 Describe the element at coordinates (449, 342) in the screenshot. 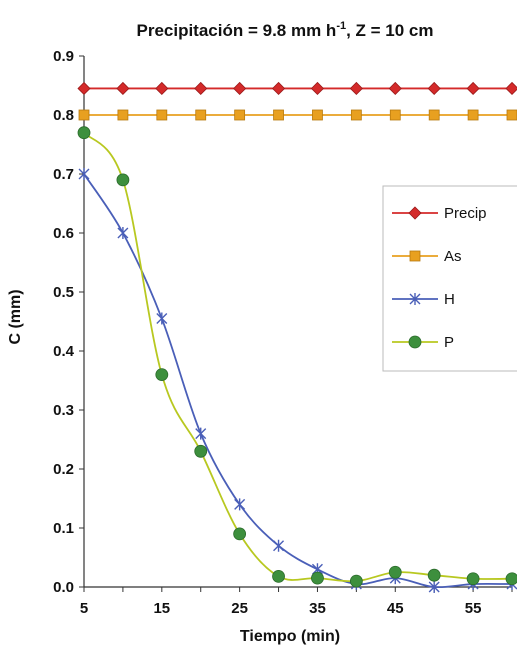

I see `legend-label: P` at that location.